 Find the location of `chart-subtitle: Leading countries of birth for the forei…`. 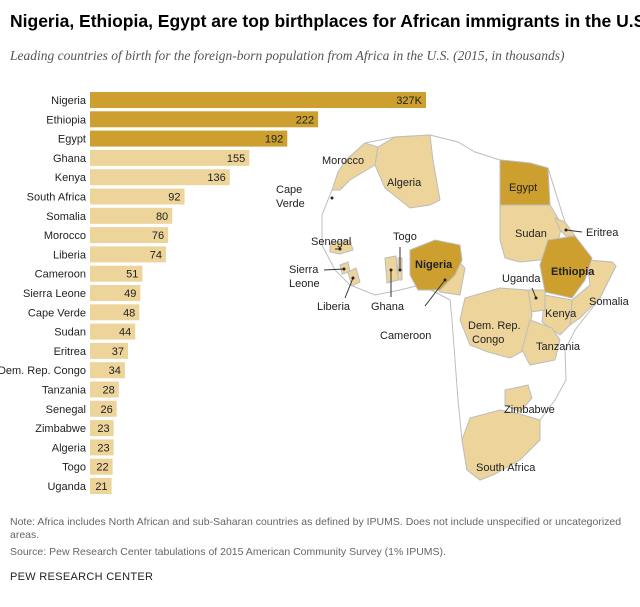

chart-subtitle: Leading countries of birth for the forei… is located at coordinates (287, 55).